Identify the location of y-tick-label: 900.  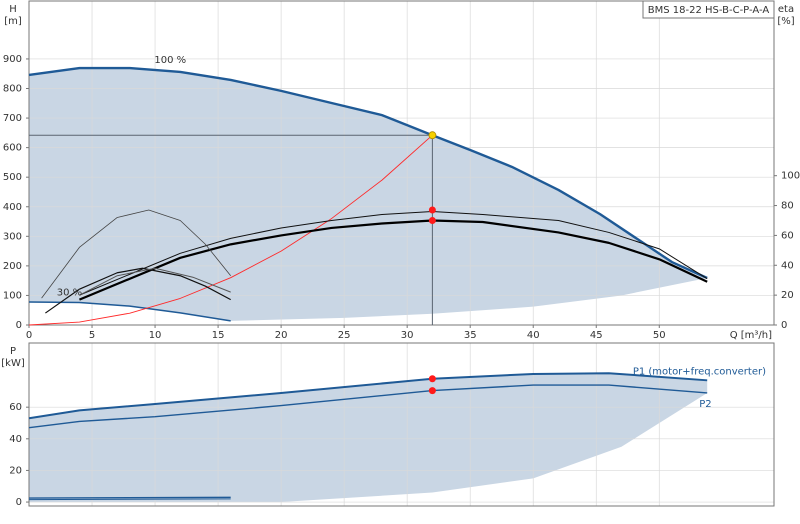
(12, 59).